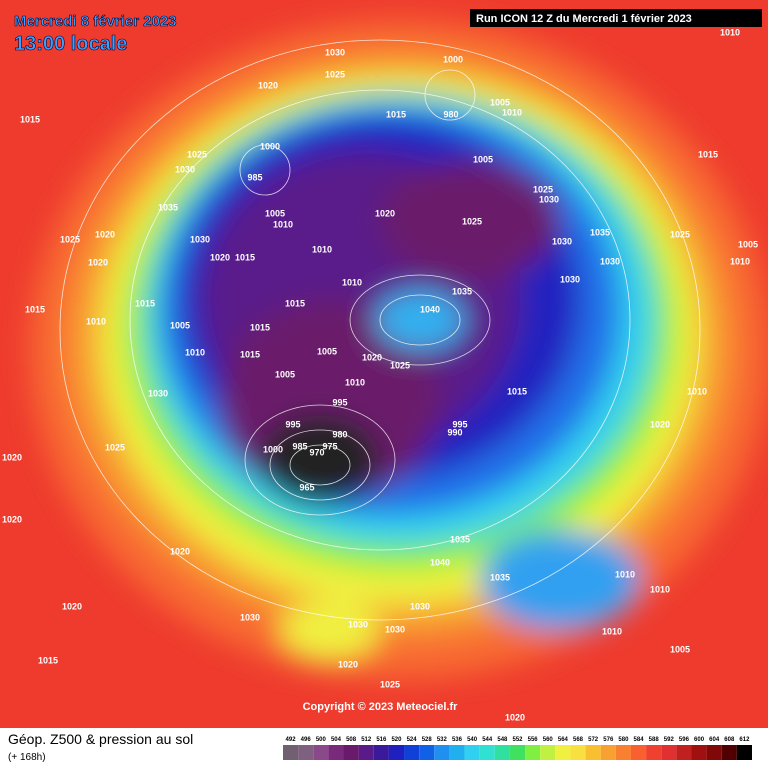 Image resolution: width=768 pixels, height=768 pixels. I want to click on colorbar-tick-label: 516, so click(381, 740).